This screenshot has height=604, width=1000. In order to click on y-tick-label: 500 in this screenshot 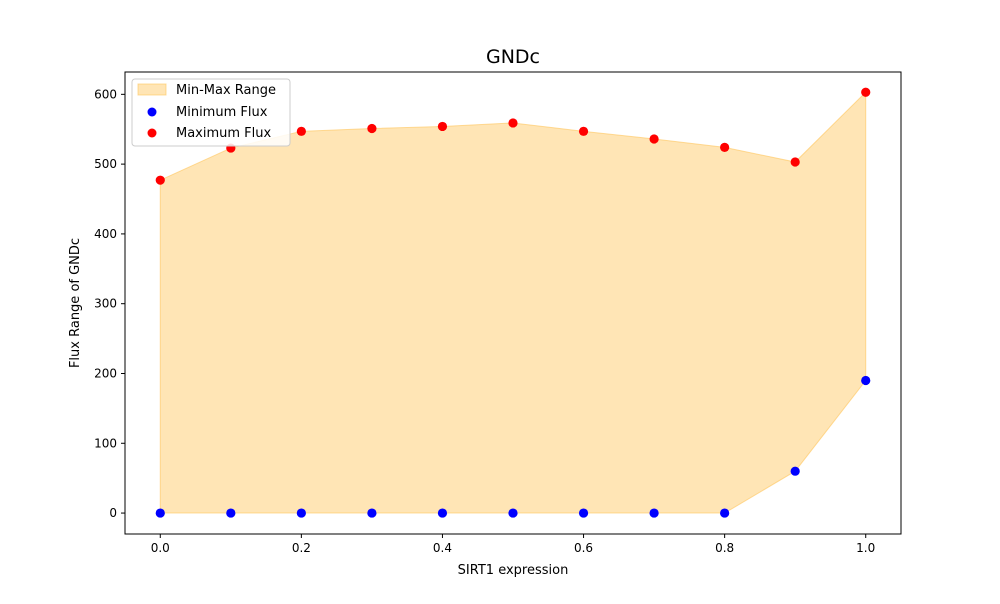, I will do `click(105, 164)`.